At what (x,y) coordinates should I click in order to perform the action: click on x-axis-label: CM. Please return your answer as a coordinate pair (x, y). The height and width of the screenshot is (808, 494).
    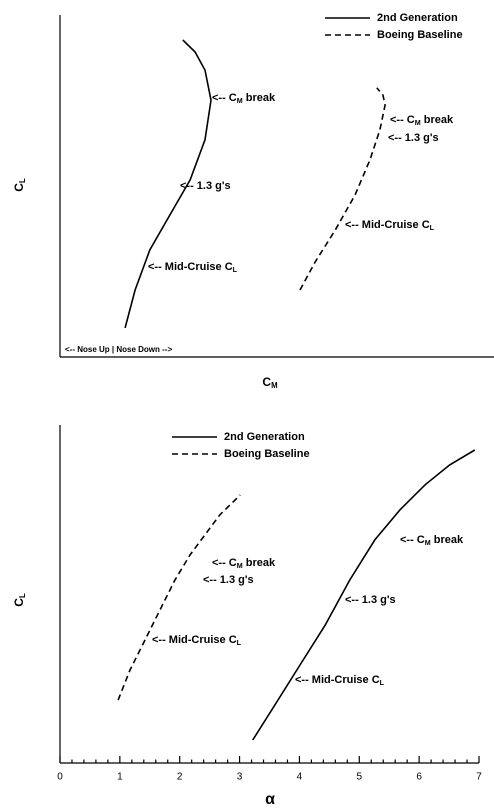
    Looking at the image, I should click on (269, 382).